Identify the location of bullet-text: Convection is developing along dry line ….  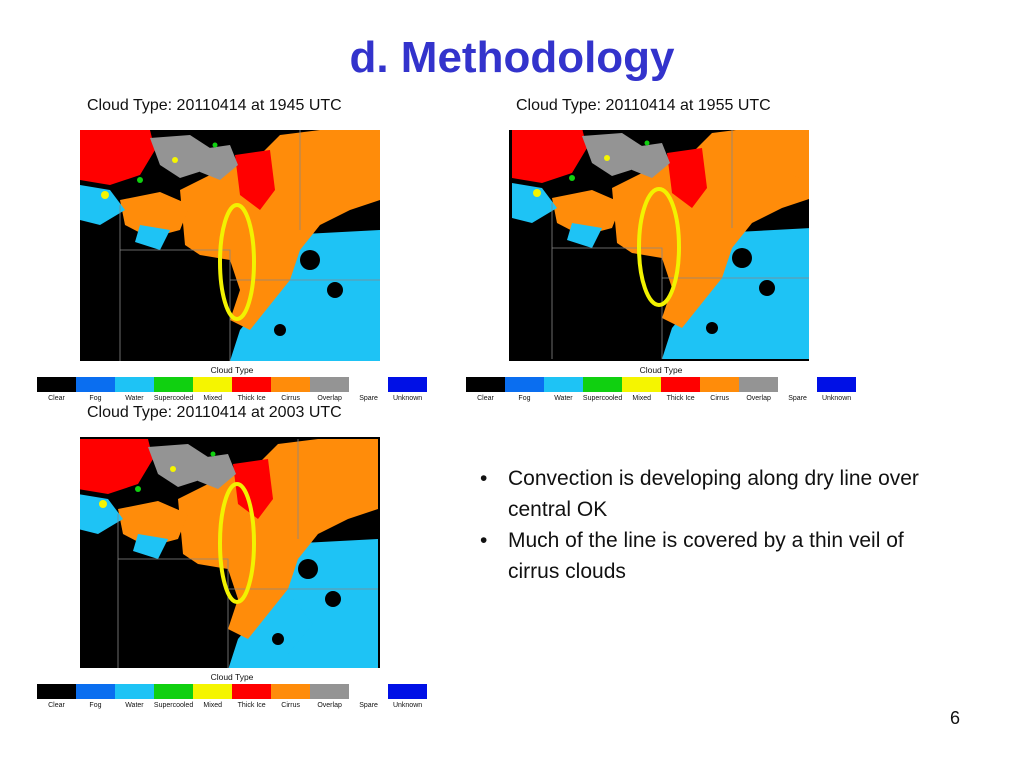
(713, 494).